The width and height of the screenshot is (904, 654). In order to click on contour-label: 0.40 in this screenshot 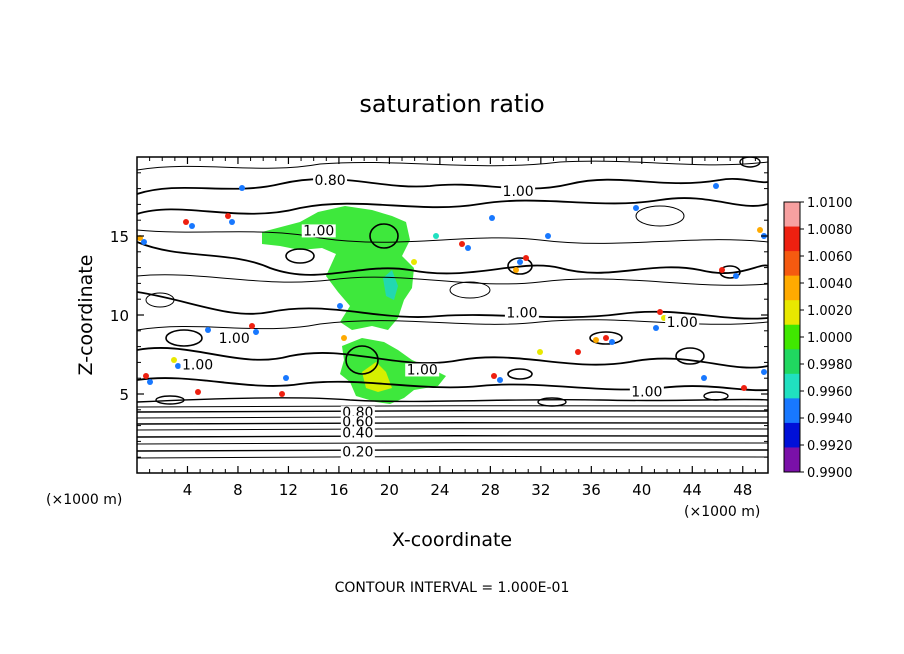, I will do `click(357, 434)`.